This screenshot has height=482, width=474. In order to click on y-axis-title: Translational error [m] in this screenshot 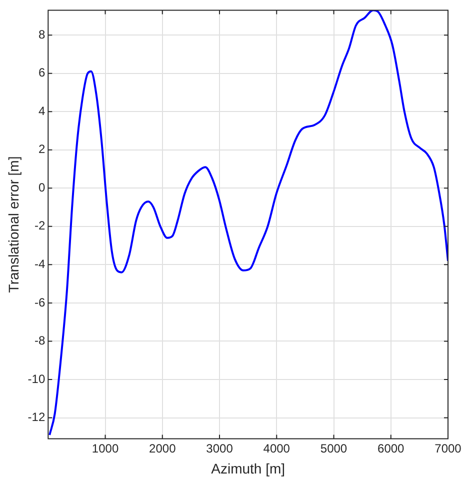, I will do `click(13, 224)`.